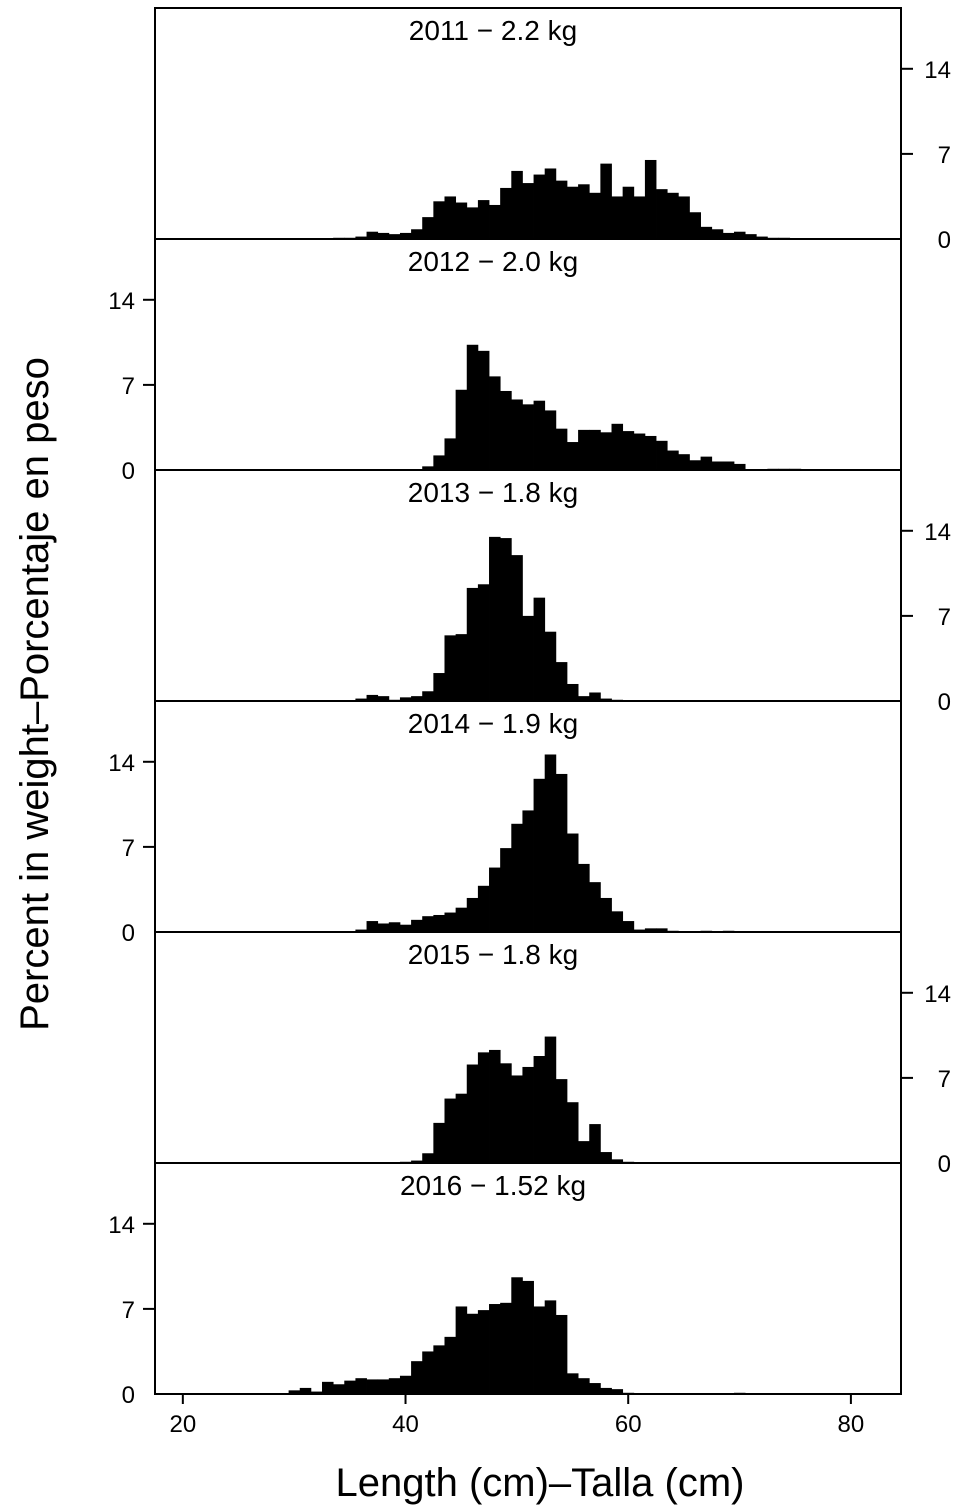 Image resolution: width=956 pixels, height=1507 pixels. Describe the element at coordinates (405, 1424) in the screenshot. I see `x-tick-label: 40` at that location.